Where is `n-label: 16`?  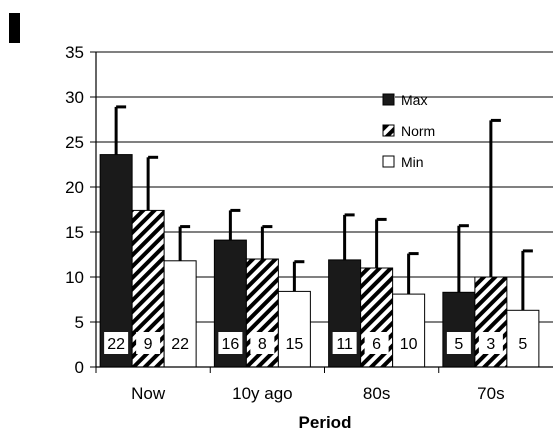 n-label: 16 is located at coordinates (230, 344).